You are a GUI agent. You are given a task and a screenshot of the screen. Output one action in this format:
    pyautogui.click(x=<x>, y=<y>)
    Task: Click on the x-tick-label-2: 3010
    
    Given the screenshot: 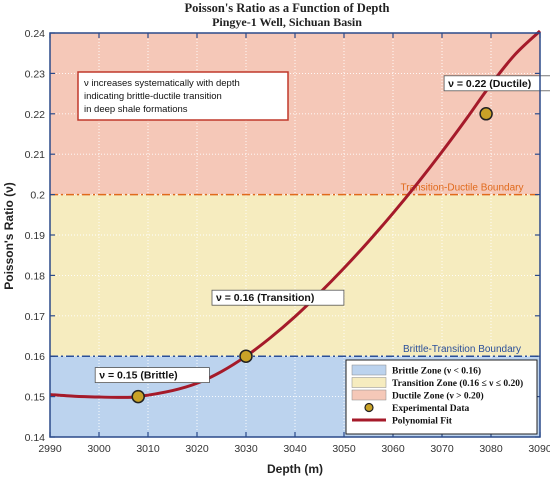 What is the action you would take?
    pyautogui.click(x=148, y=449)
    